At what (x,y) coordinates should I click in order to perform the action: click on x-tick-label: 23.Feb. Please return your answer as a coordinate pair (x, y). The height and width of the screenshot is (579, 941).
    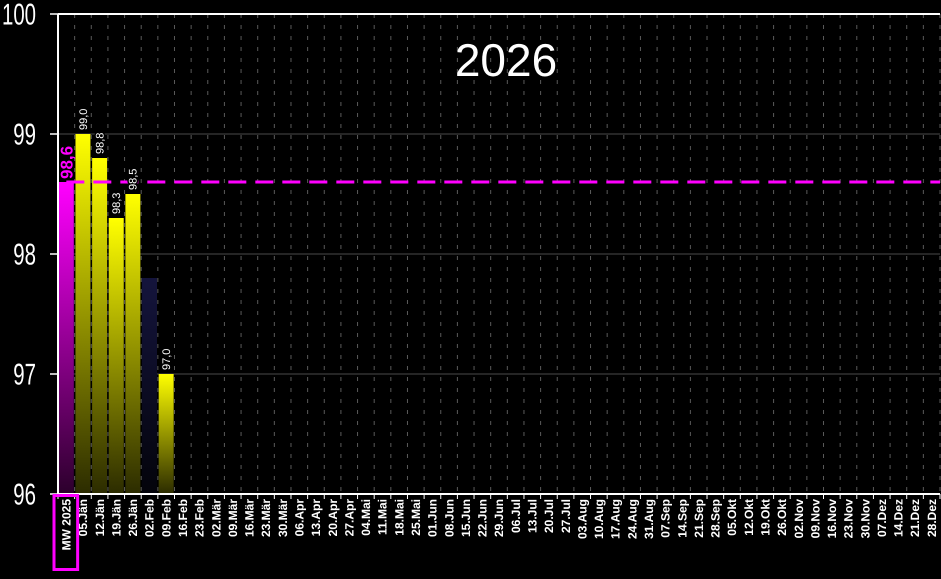
    Looking at the image, I should click on (199, 518).